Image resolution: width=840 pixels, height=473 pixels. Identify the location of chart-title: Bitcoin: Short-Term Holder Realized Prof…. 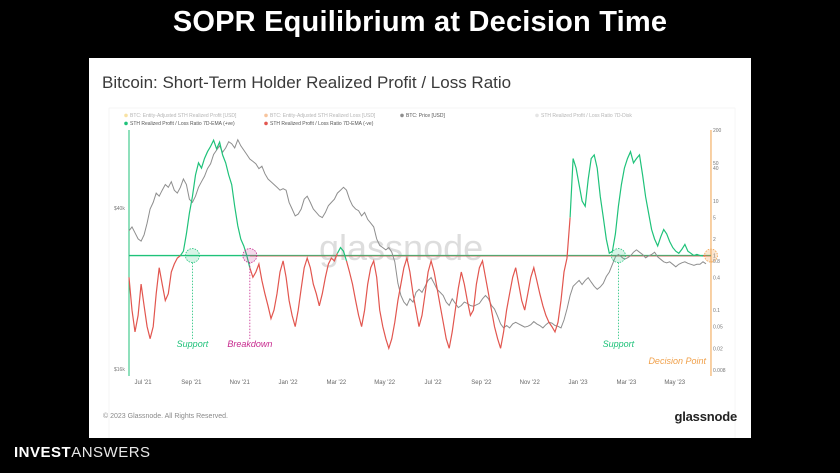
(307, 82).